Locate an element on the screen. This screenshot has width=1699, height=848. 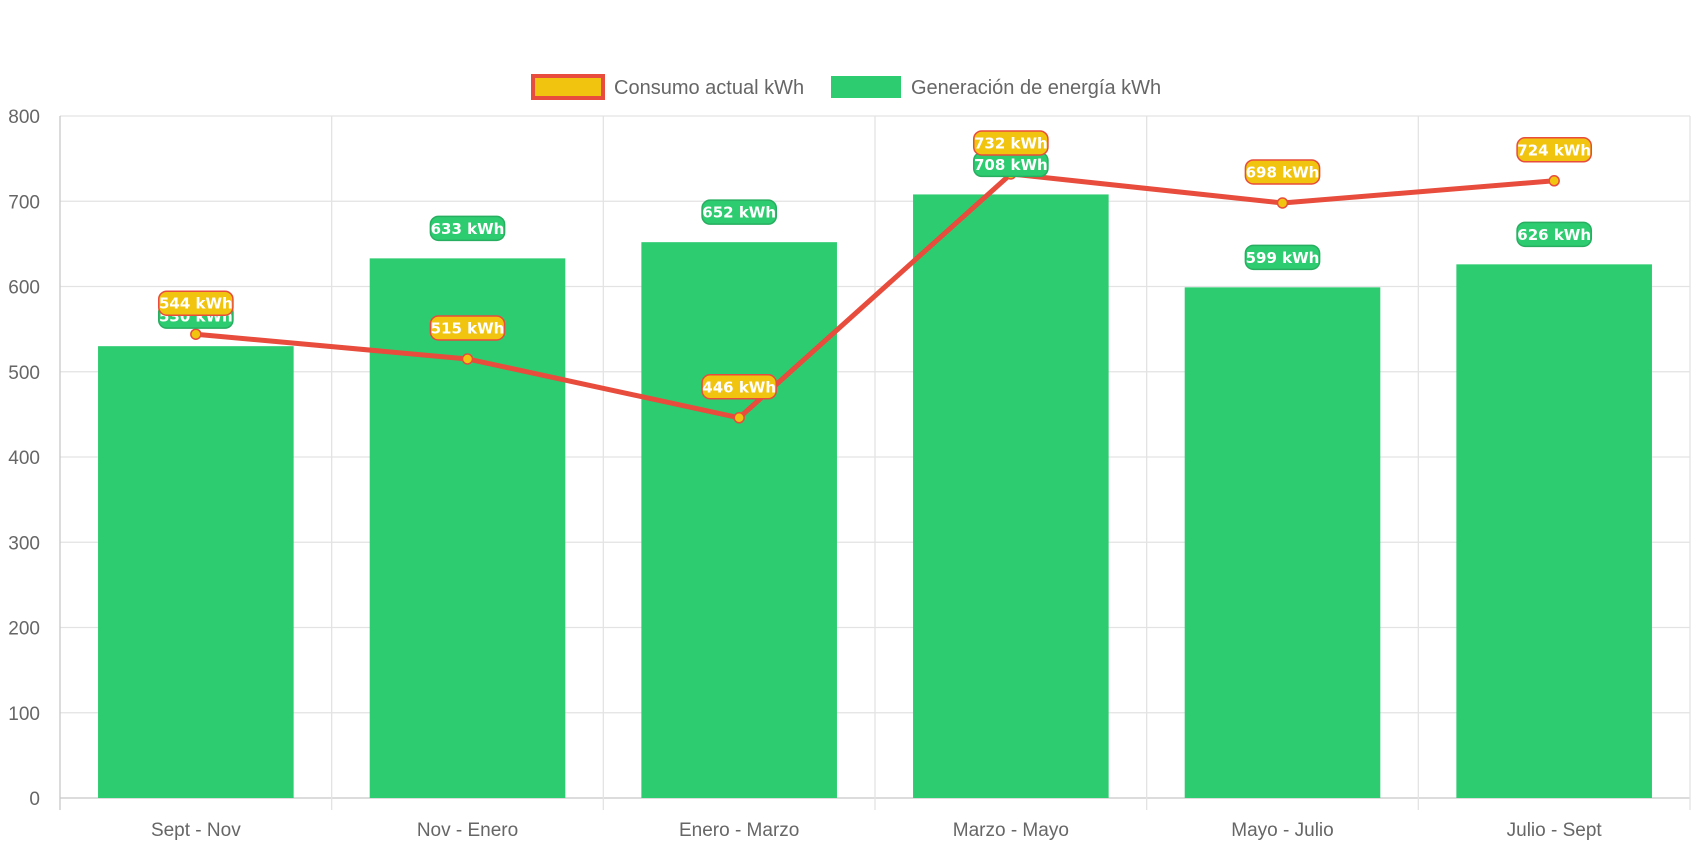
svg-text: 544 kWh is located at coordinates (196, 304).